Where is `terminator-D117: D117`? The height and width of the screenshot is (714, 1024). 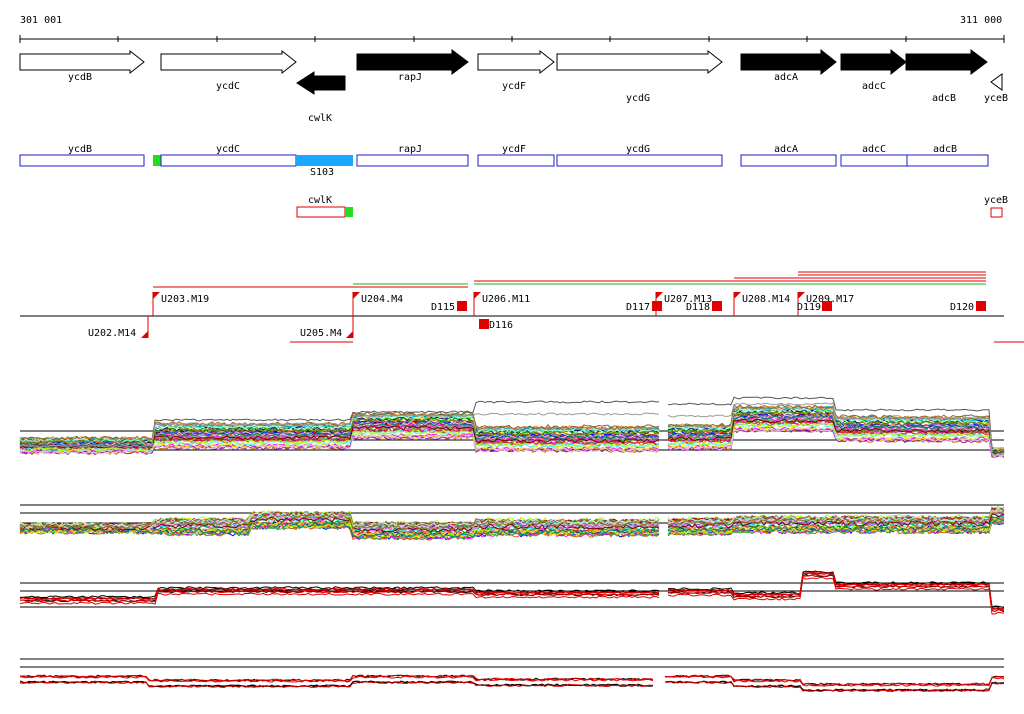
terminator-D117: D117 is located at coordinates (644, 307).